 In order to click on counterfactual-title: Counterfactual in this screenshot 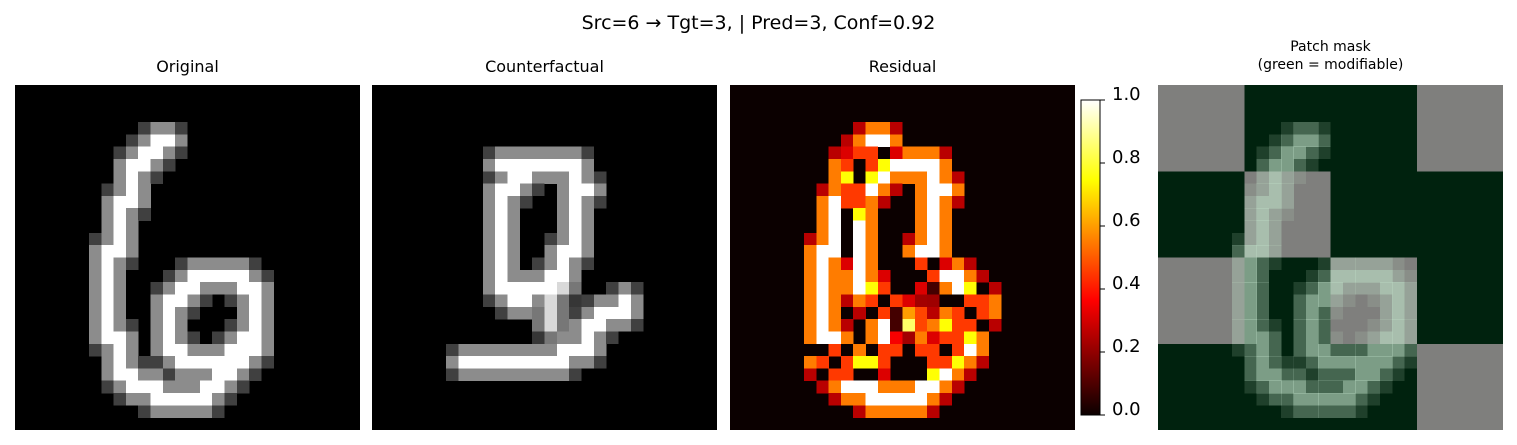, I will do `click(544, 66)`.